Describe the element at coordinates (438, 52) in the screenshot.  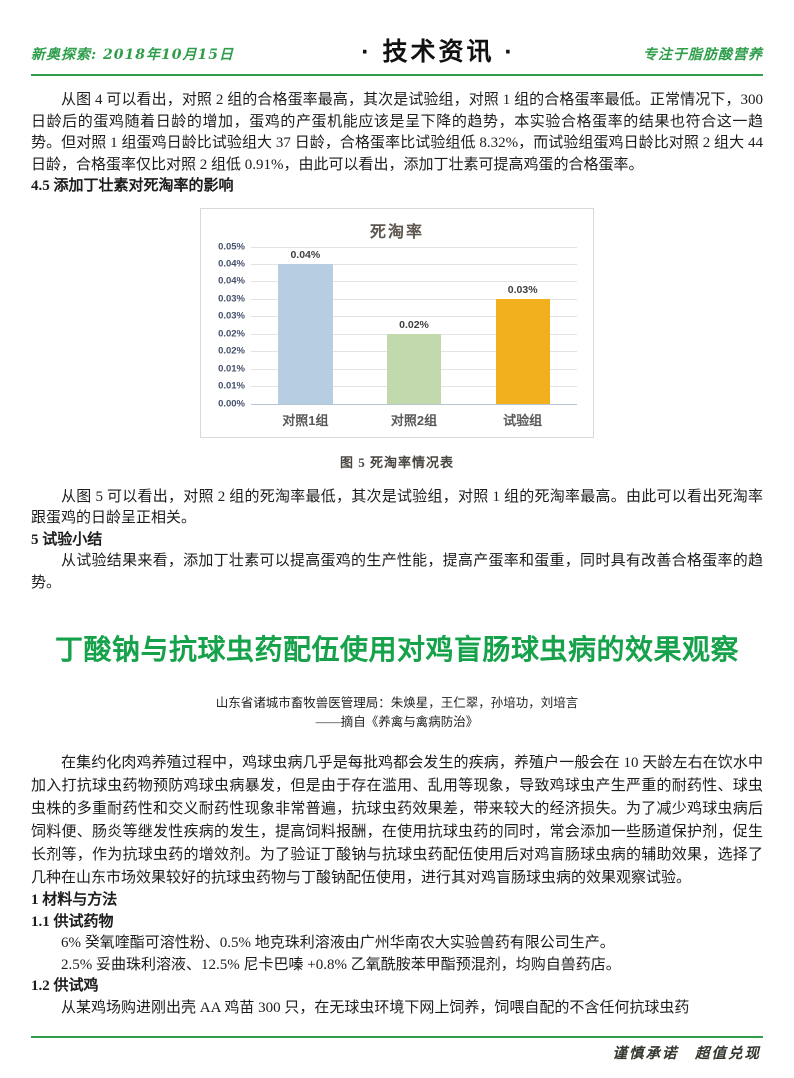
I see `masthead-section-title: · 技术资讯 ·` at that location.